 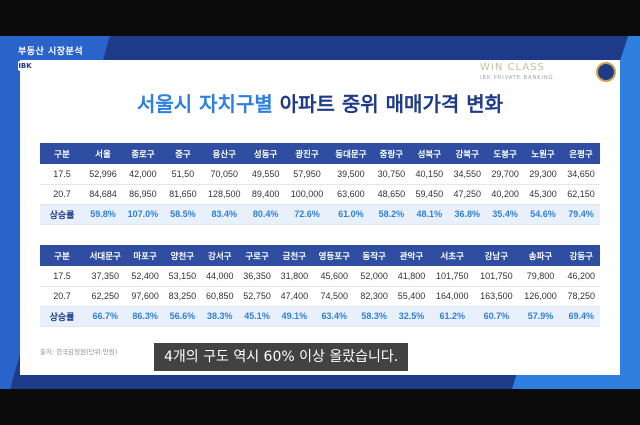 What do you see at coordinates (334, 296) in the screenshot?
I see `table-cell: 74,500` at bounding box center [334, 296].